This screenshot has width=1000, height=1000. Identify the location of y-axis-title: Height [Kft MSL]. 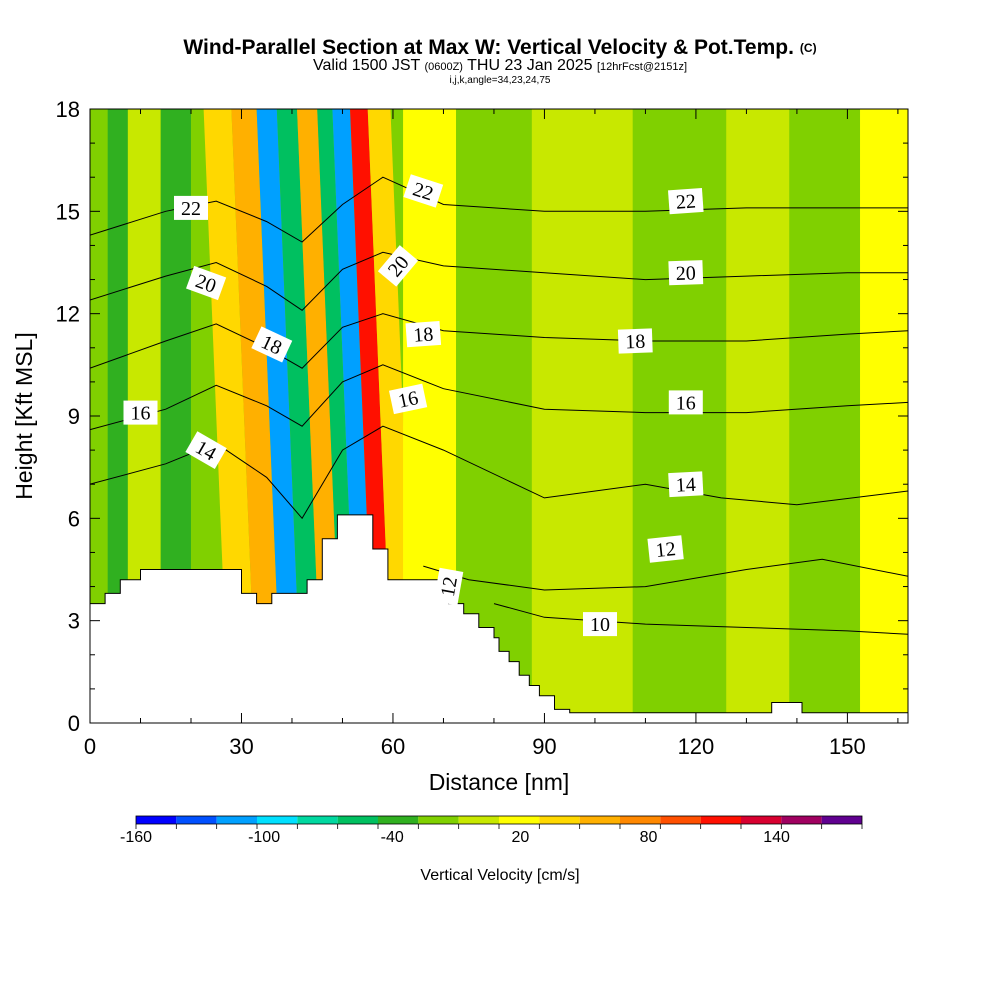
(24, 415).